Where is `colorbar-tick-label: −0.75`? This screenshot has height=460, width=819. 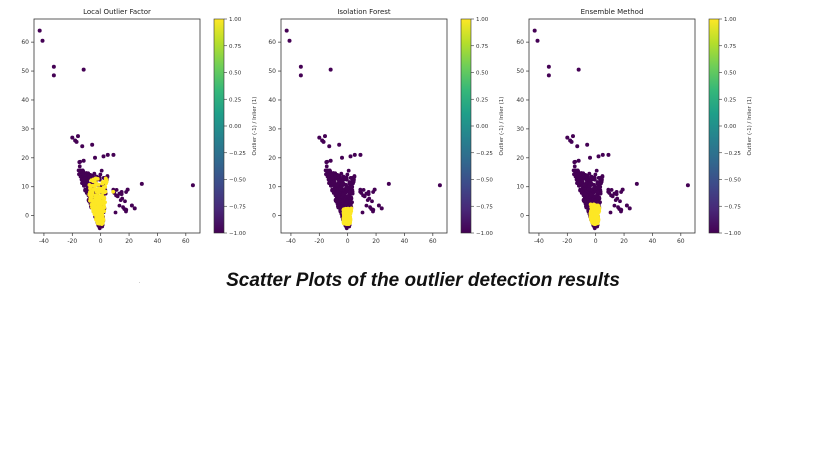
colorbar-tick-label: −0.75 is located at coordinates (484, 207).